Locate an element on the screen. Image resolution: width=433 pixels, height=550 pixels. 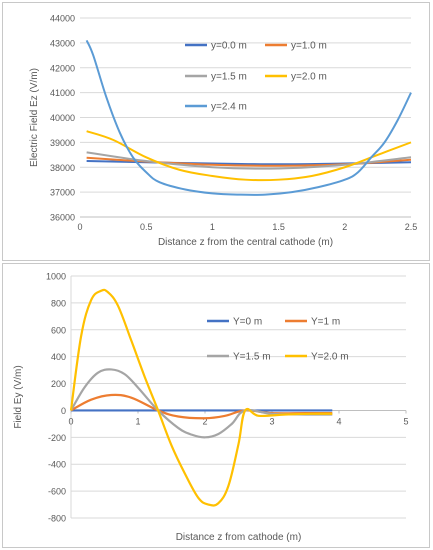
y-tick-label: 41000 is located at coordinates (62, 93).